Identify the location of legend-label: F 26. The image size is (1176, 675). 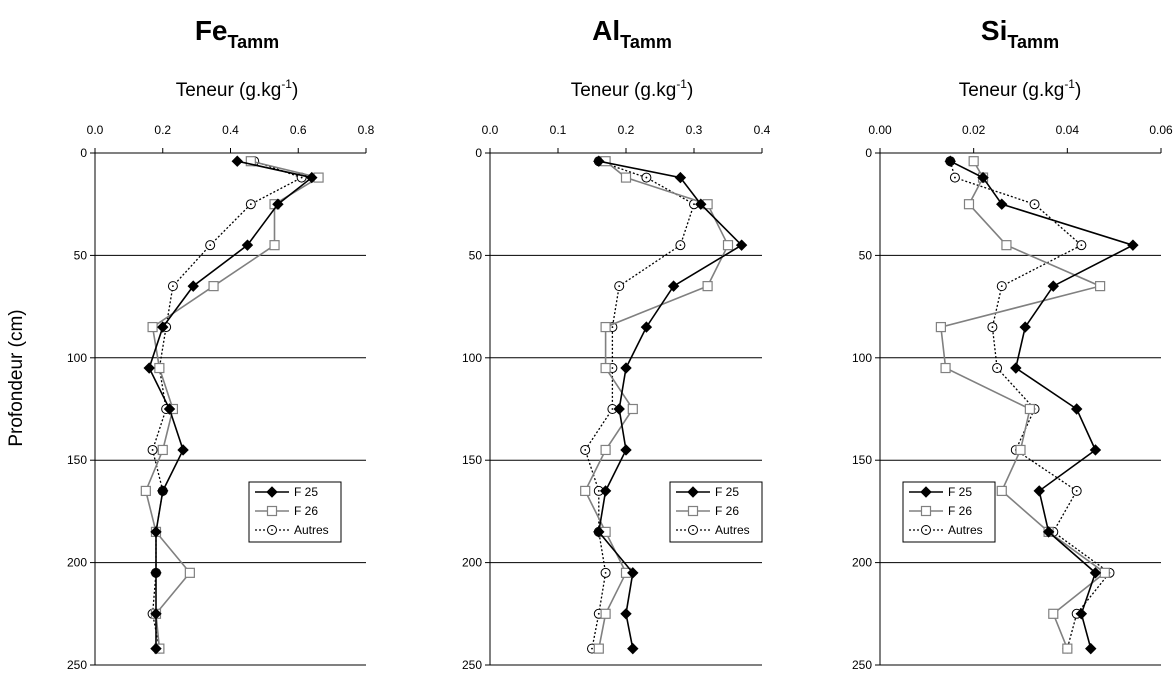
(960, 511).